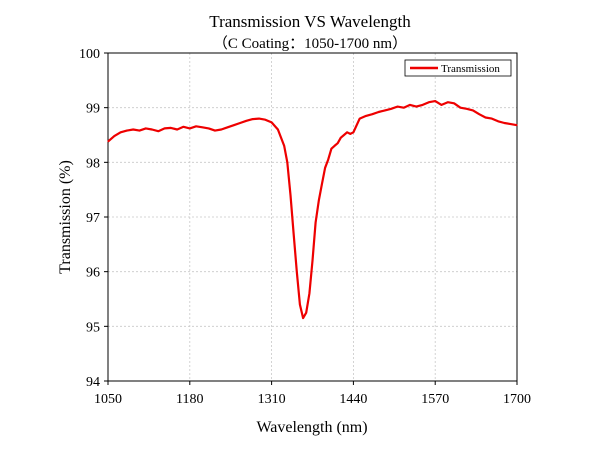 The width and height of the screenshot is (600, 459). What do you see at coordinates (272, 399) in the screenshot?
I see `x-tick-label: 1310` at bounding box center [272, 399].